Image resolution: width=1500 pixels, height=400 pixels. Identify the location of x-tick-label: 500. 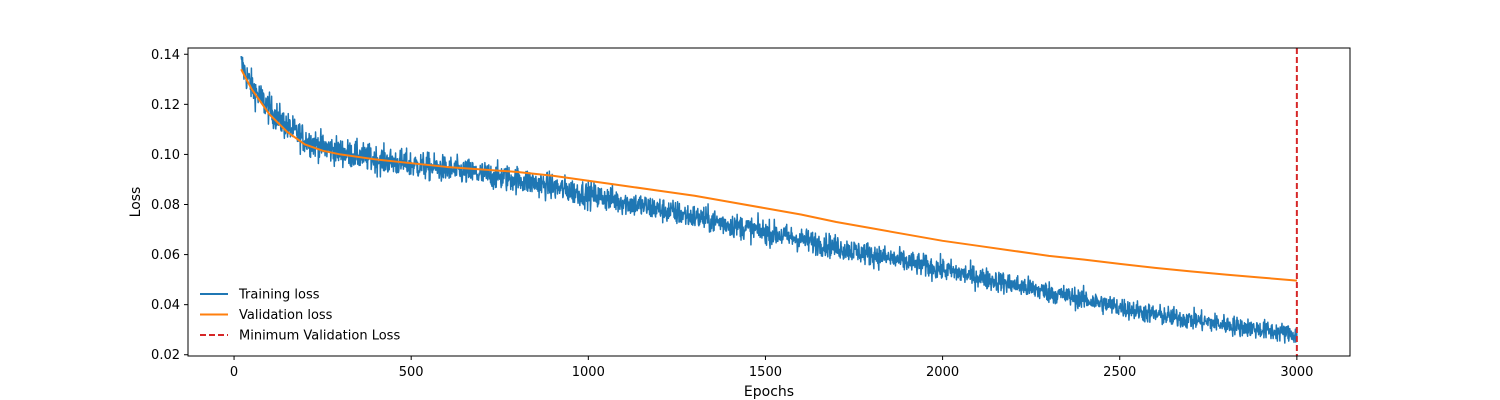
(411, 372).